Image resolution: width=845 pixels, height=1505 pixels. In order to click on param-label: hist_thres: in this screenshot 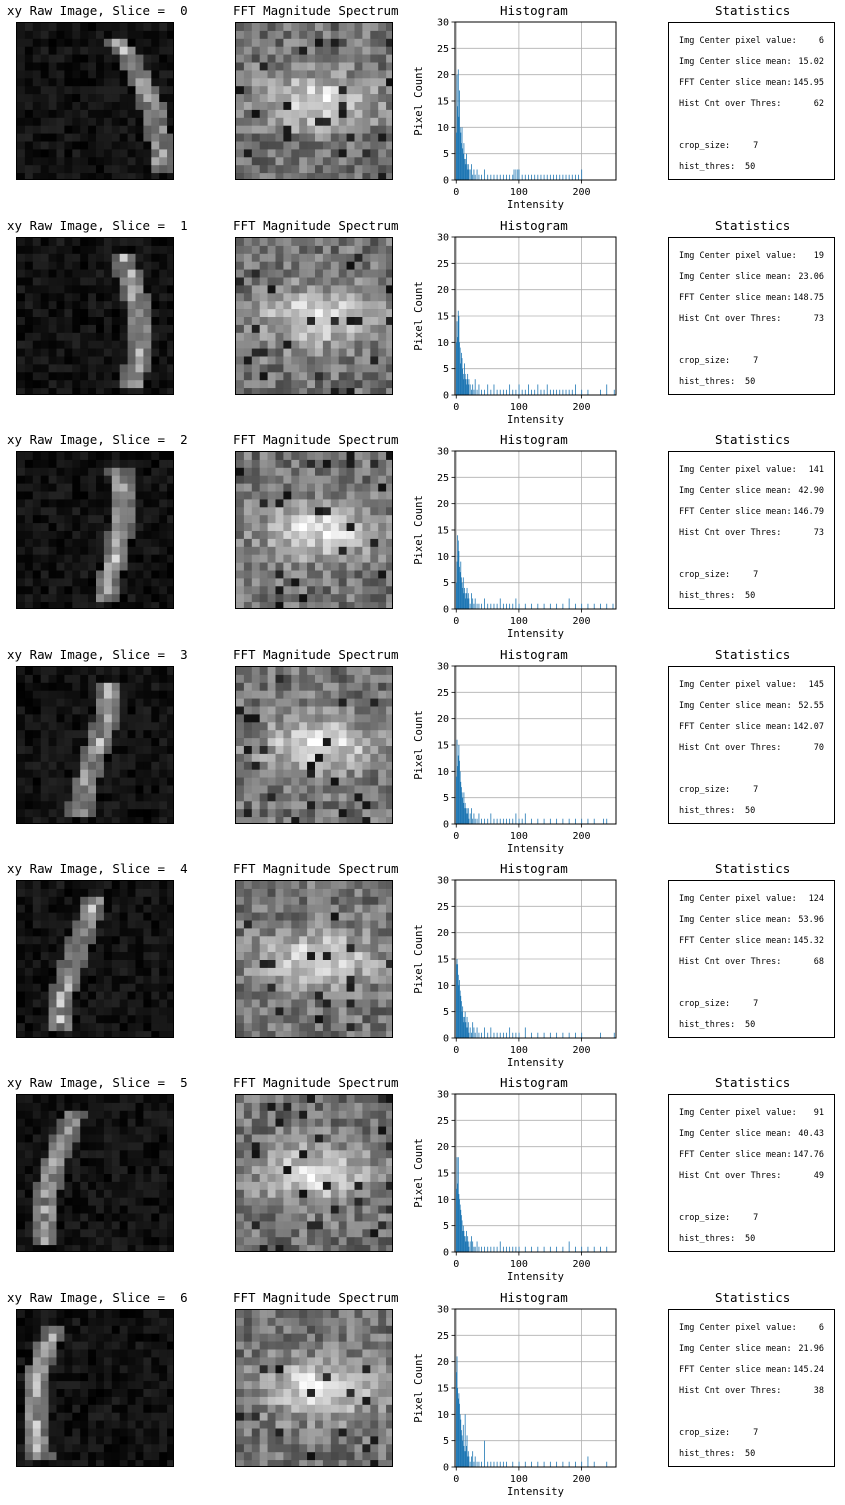, I will do `click(707, 382)`.